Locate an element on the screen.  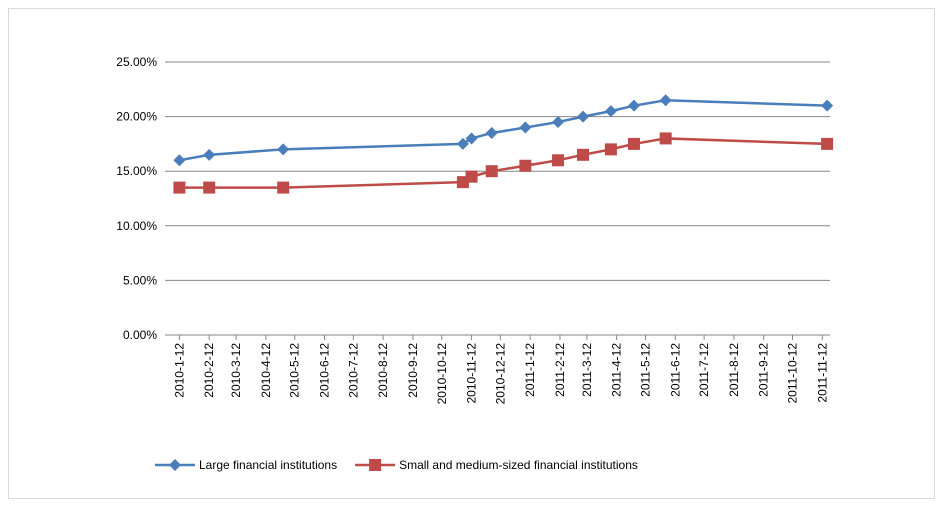
y-tick-label: 25.00% is located at coordinates (136, 62).